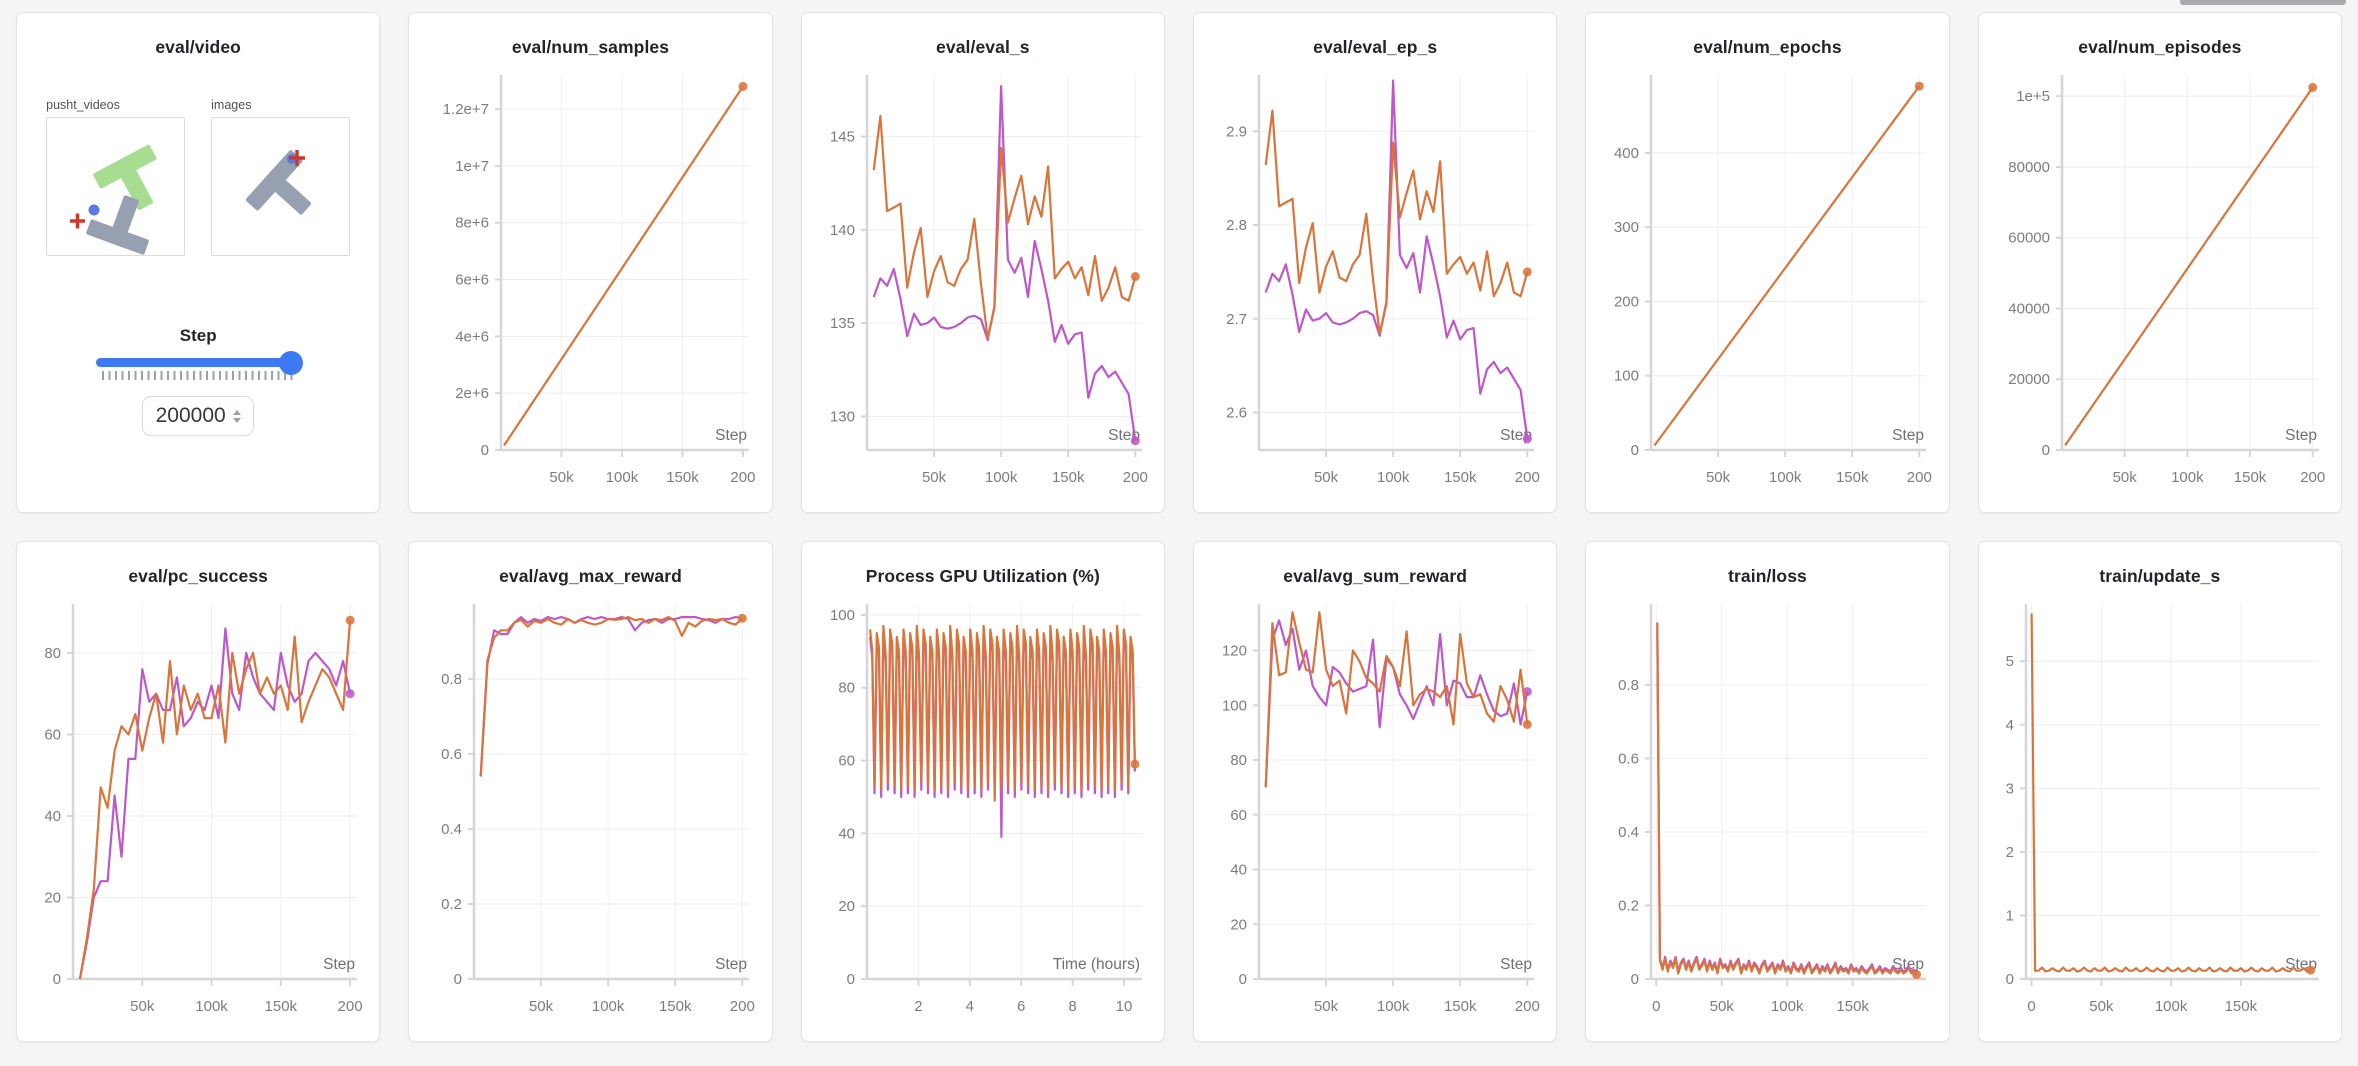 This screenshot has height=1066, width=2358. I want to click on svg-text: 145, so click(842, 137).